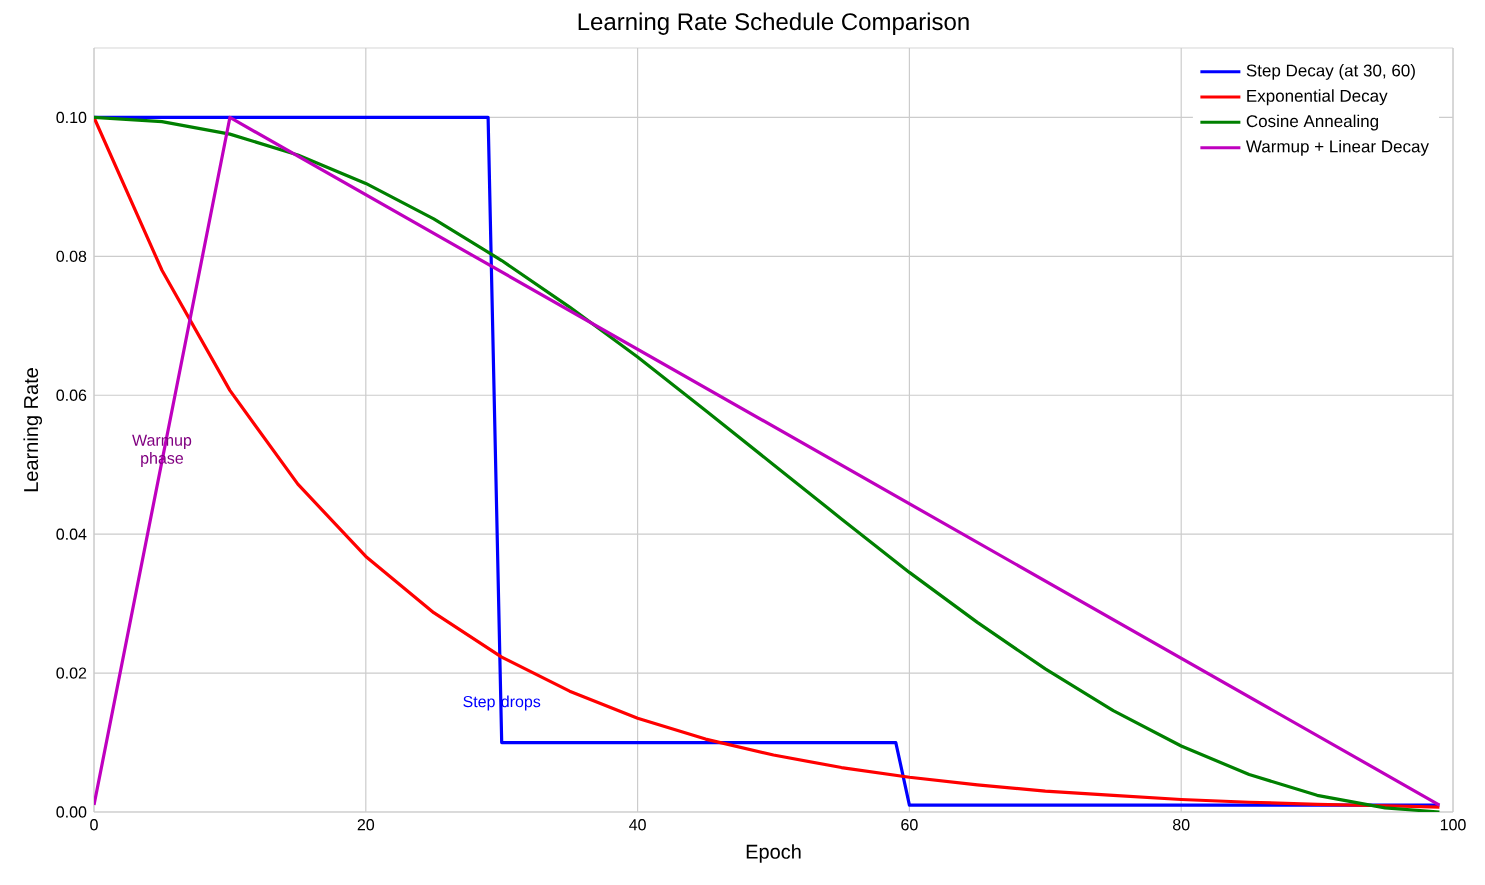 This screenshot has width=1485, height=885. What do you see at coordinates (1317, 97) in the screenshot?
I see `legend-label: Exponential Decay` at bounding box center [1317, 97].